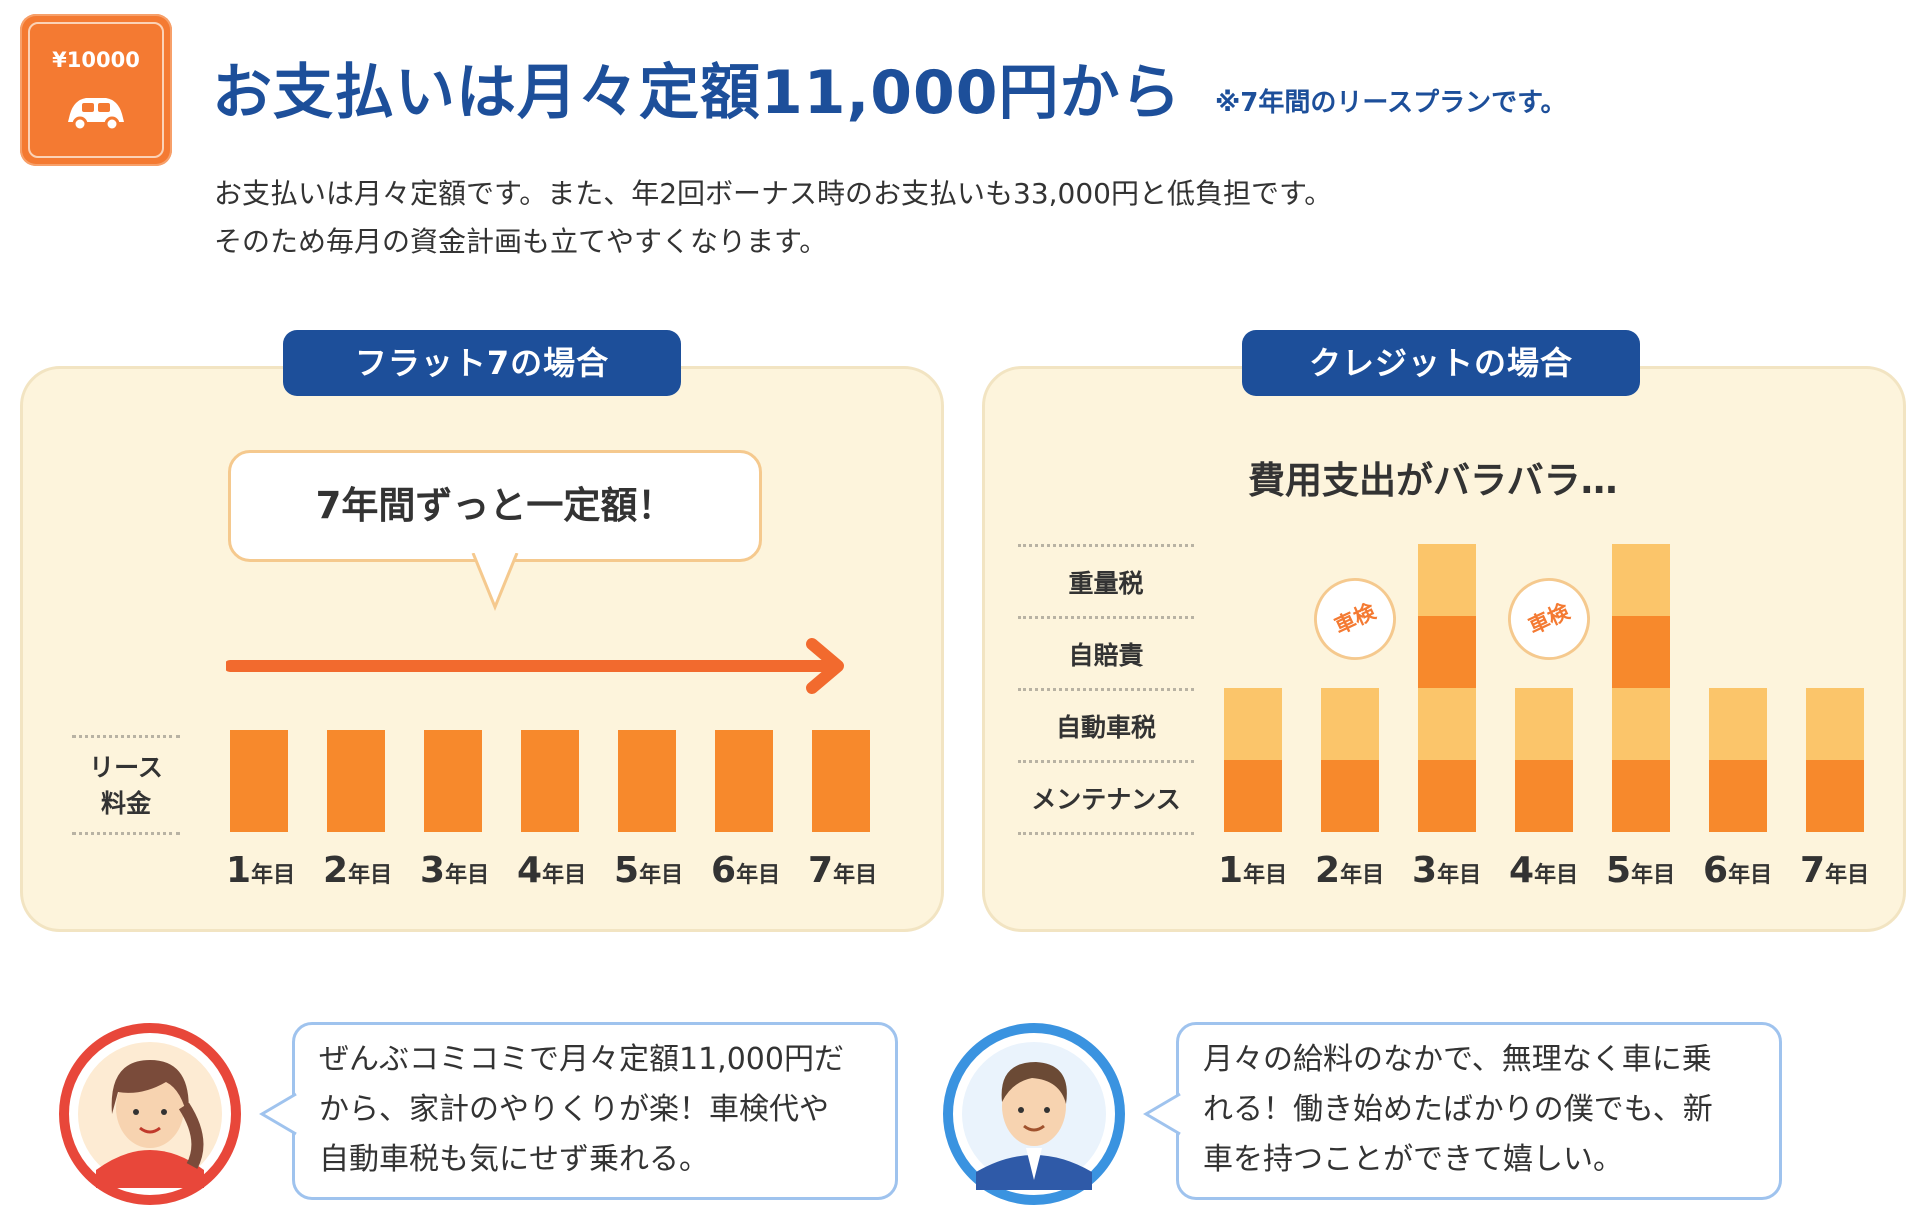  I want to click on flat7-bar-chart, so click(550, 781).